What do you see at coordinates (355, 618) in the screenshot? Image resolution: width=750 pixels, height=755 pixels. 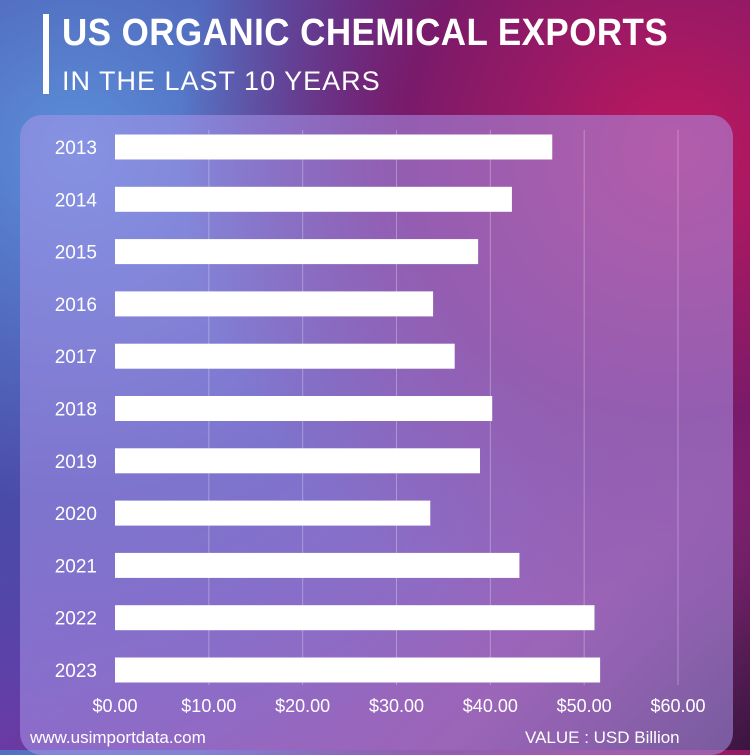 I see `bar-2022` at bounding box center [355, 618].